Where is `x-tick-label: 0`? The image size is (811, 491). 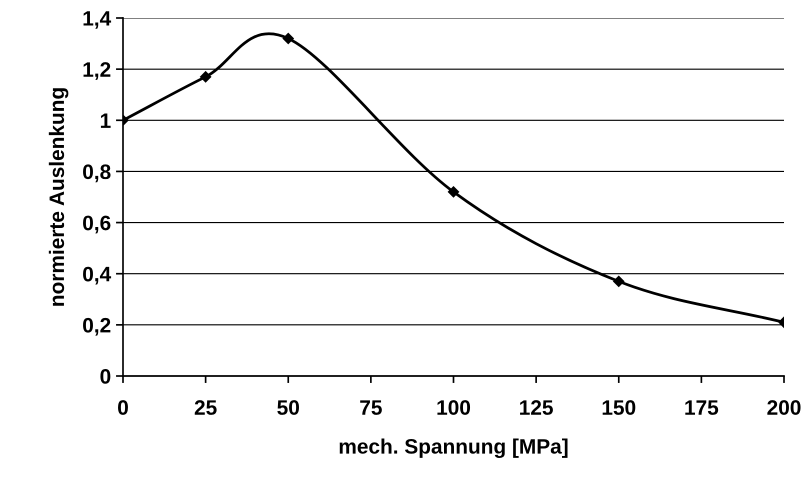 x-tick-label: 0 is located at coordinates (123, 407).